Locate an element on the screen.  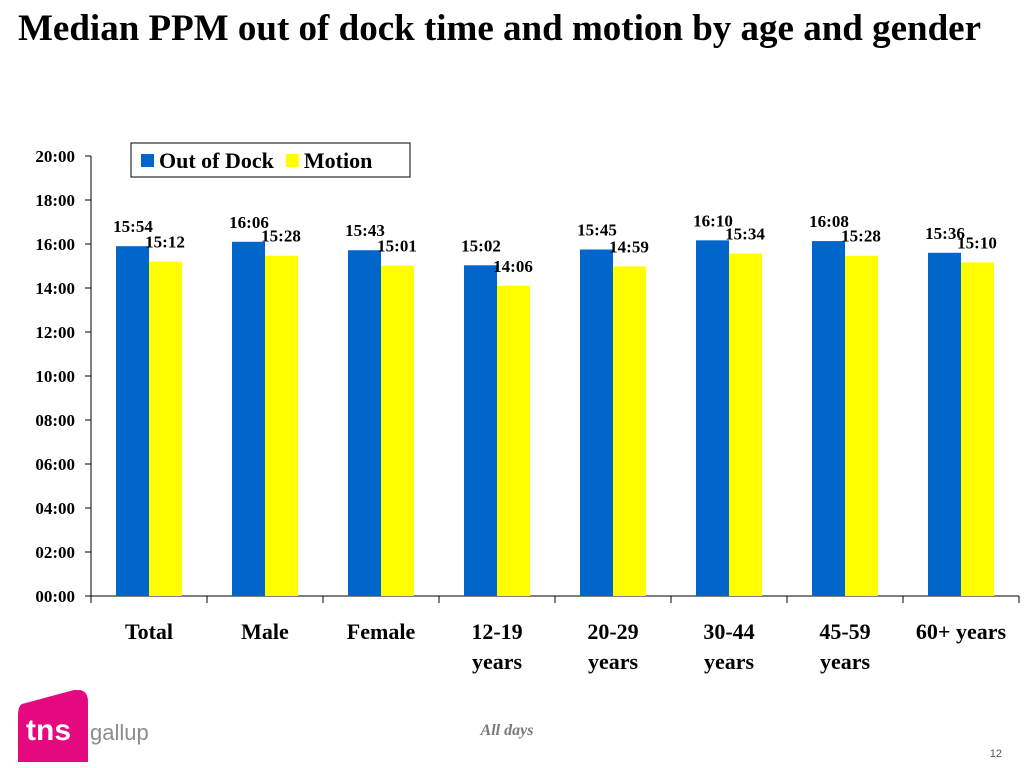
y-tick-label: 16:00 is located at coordinates (55, 244).